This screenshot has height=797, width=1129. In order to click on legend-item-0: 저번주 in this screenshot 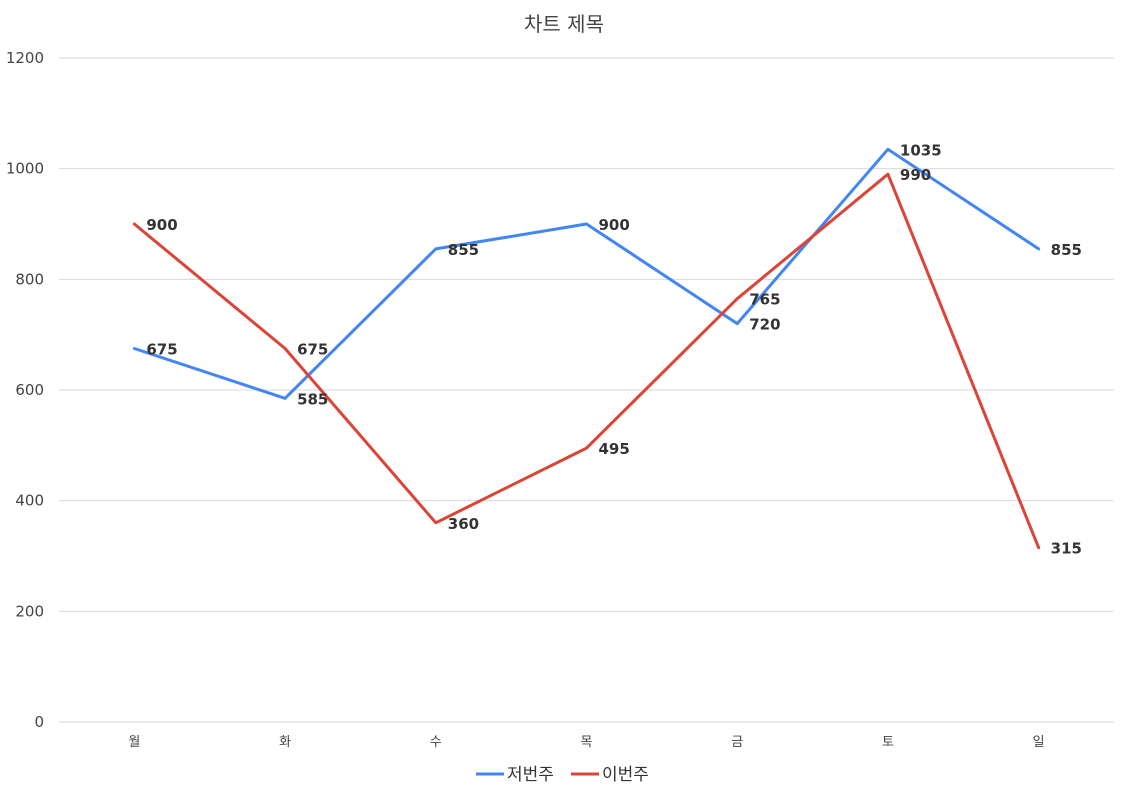, I will do `click(515, 775)`.